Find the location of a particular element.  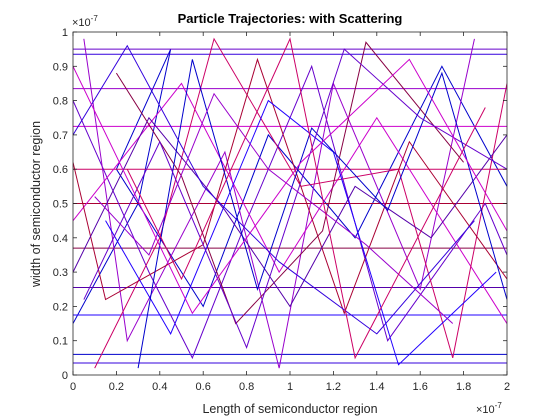

y-tick-label-1: 0.1 is located at coordinates (60, 342).